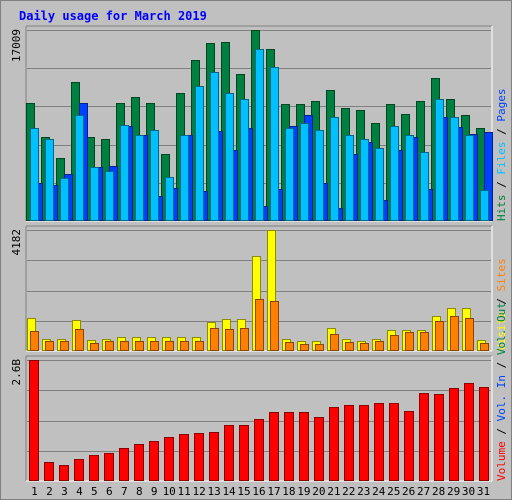 This screenshot has width=512, height=500. What do you see at coordinates (501, 461) in the screenshot?
I see `legend-item-volume: Volume` at bounding box center [501, 461].